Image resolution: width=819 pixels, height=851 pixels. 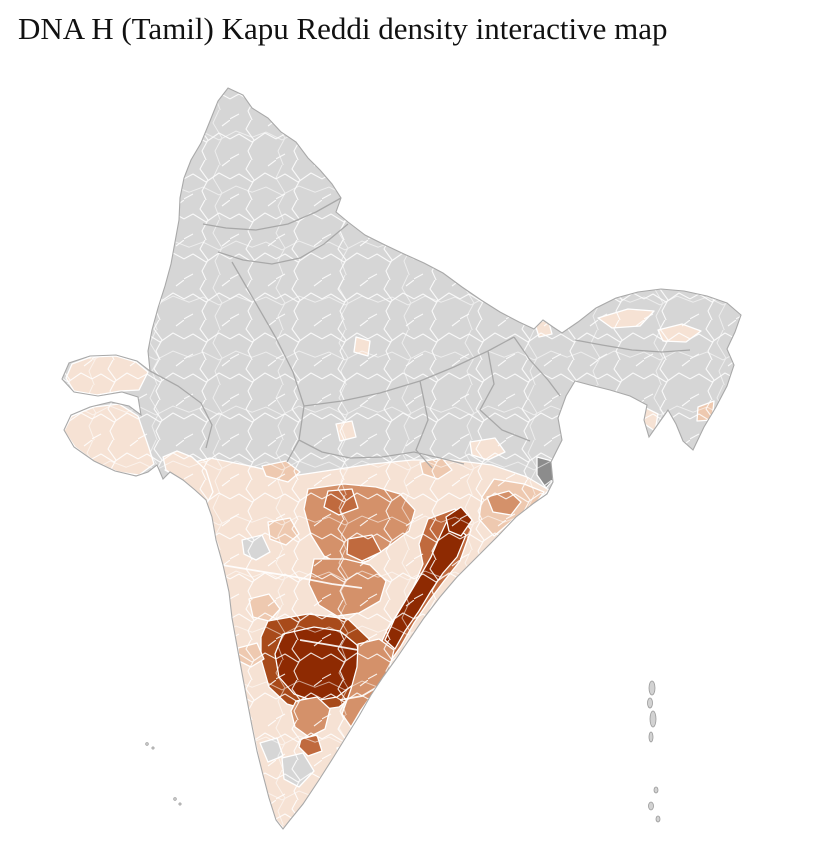 I want to click on andaman-nicobar-islands, so click(x=654, y=751).